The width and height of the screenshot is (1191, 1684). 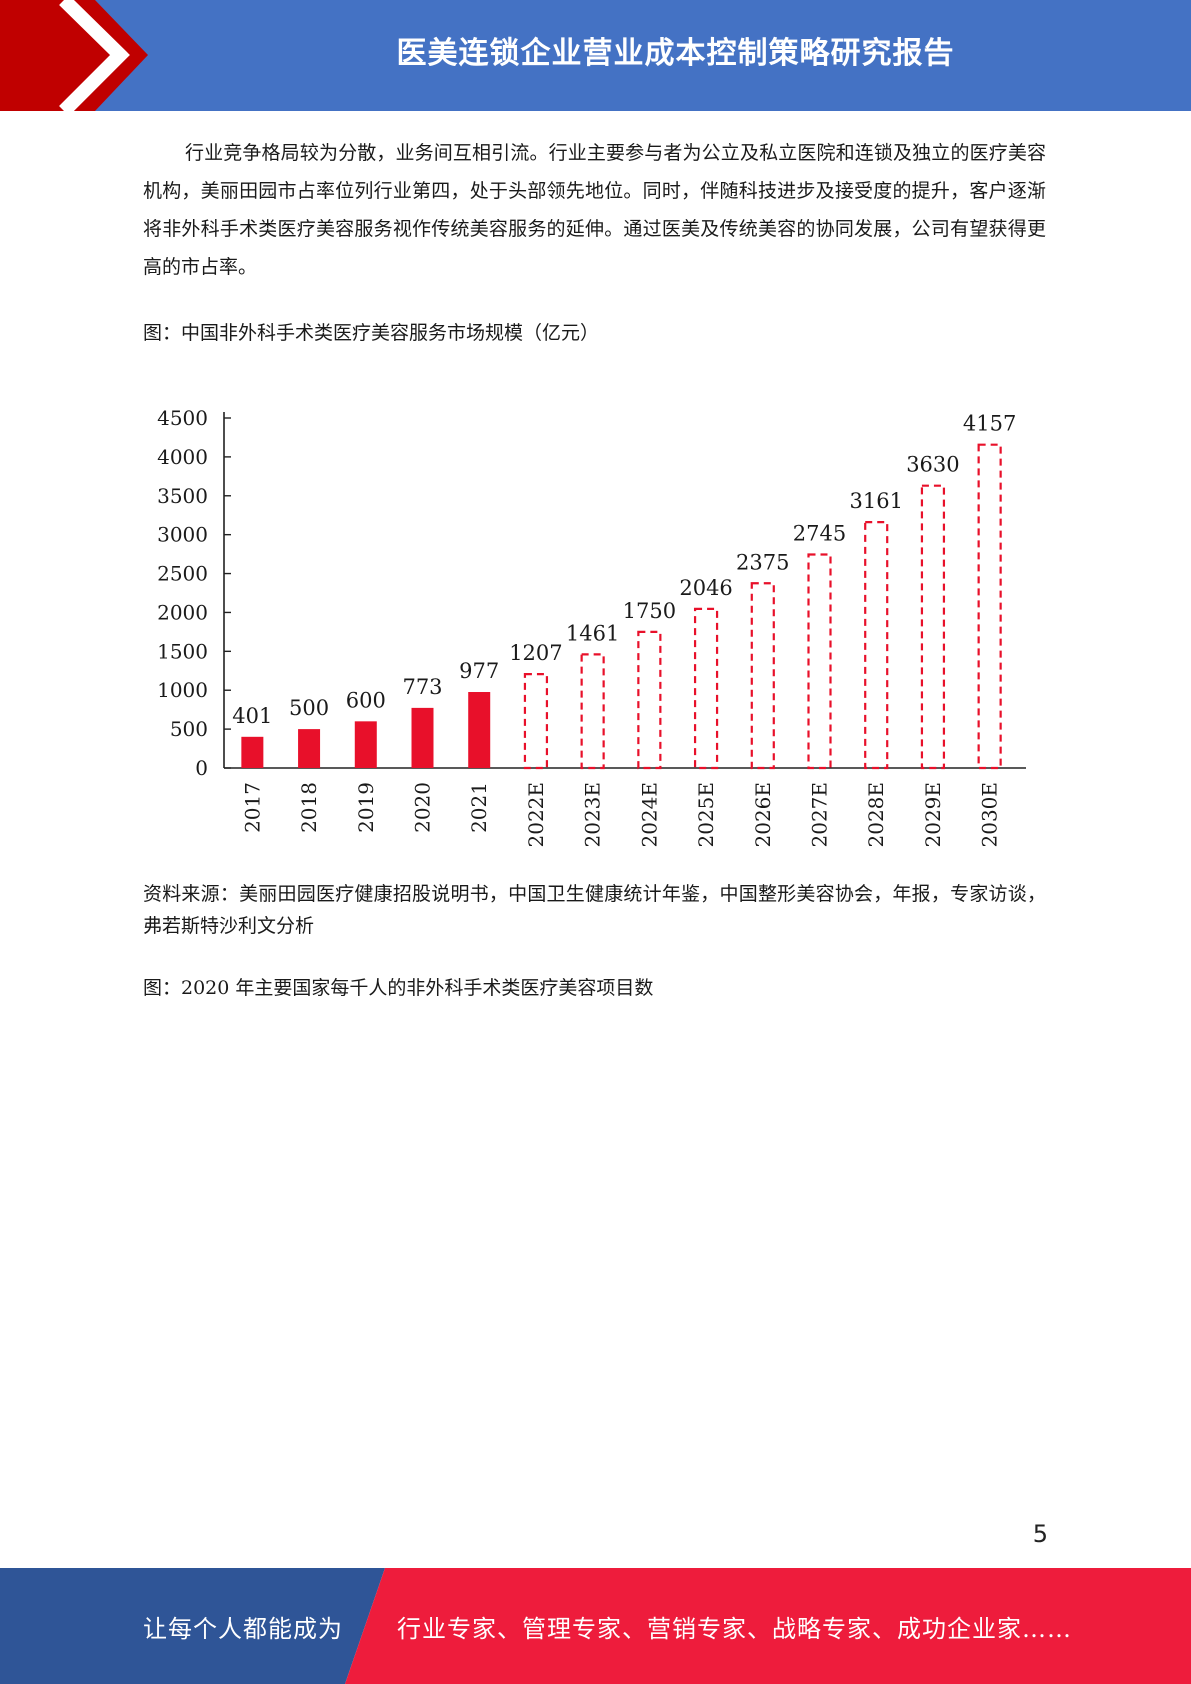 What do you see at coordinates (593, 815) in the screenshot?
I see `x-tick-label: 2023E` at bounding box center [593, 815].